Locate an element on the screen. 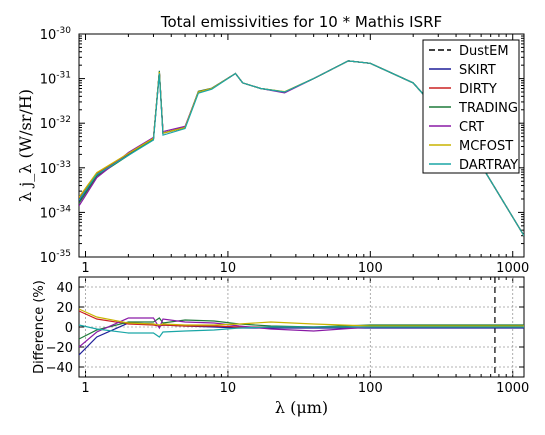  difference-line-crt is located at coordinates (301, 332).